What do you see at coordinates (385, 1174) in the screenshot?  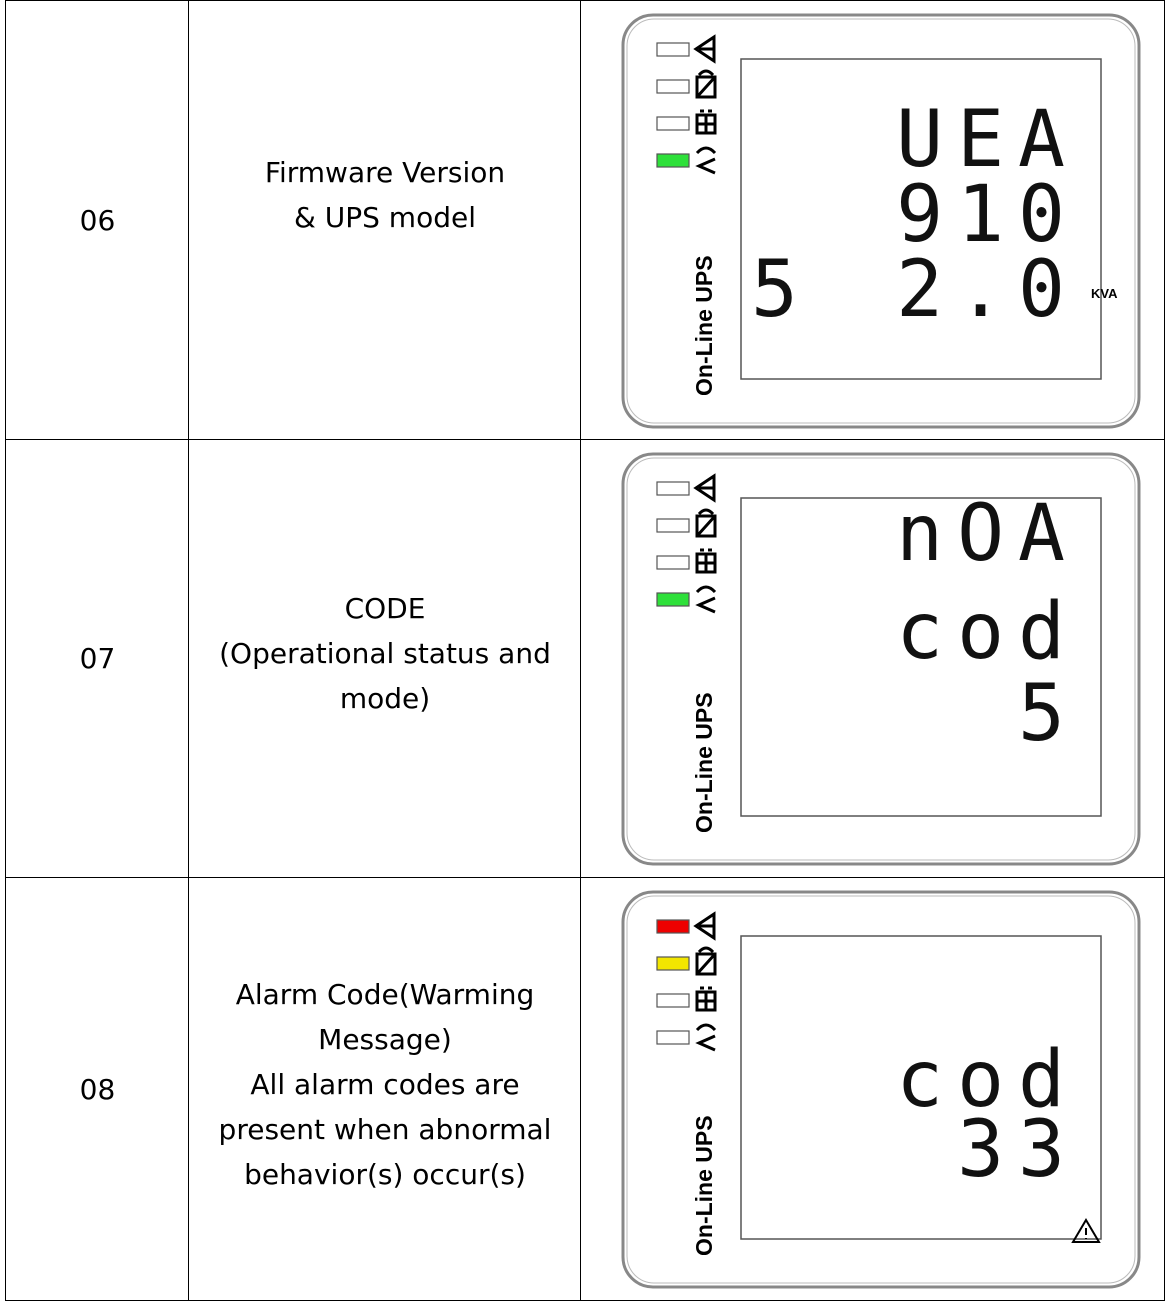 I see `description-line: behavior(s) occur(s)` at bounding box center [385, 1174].